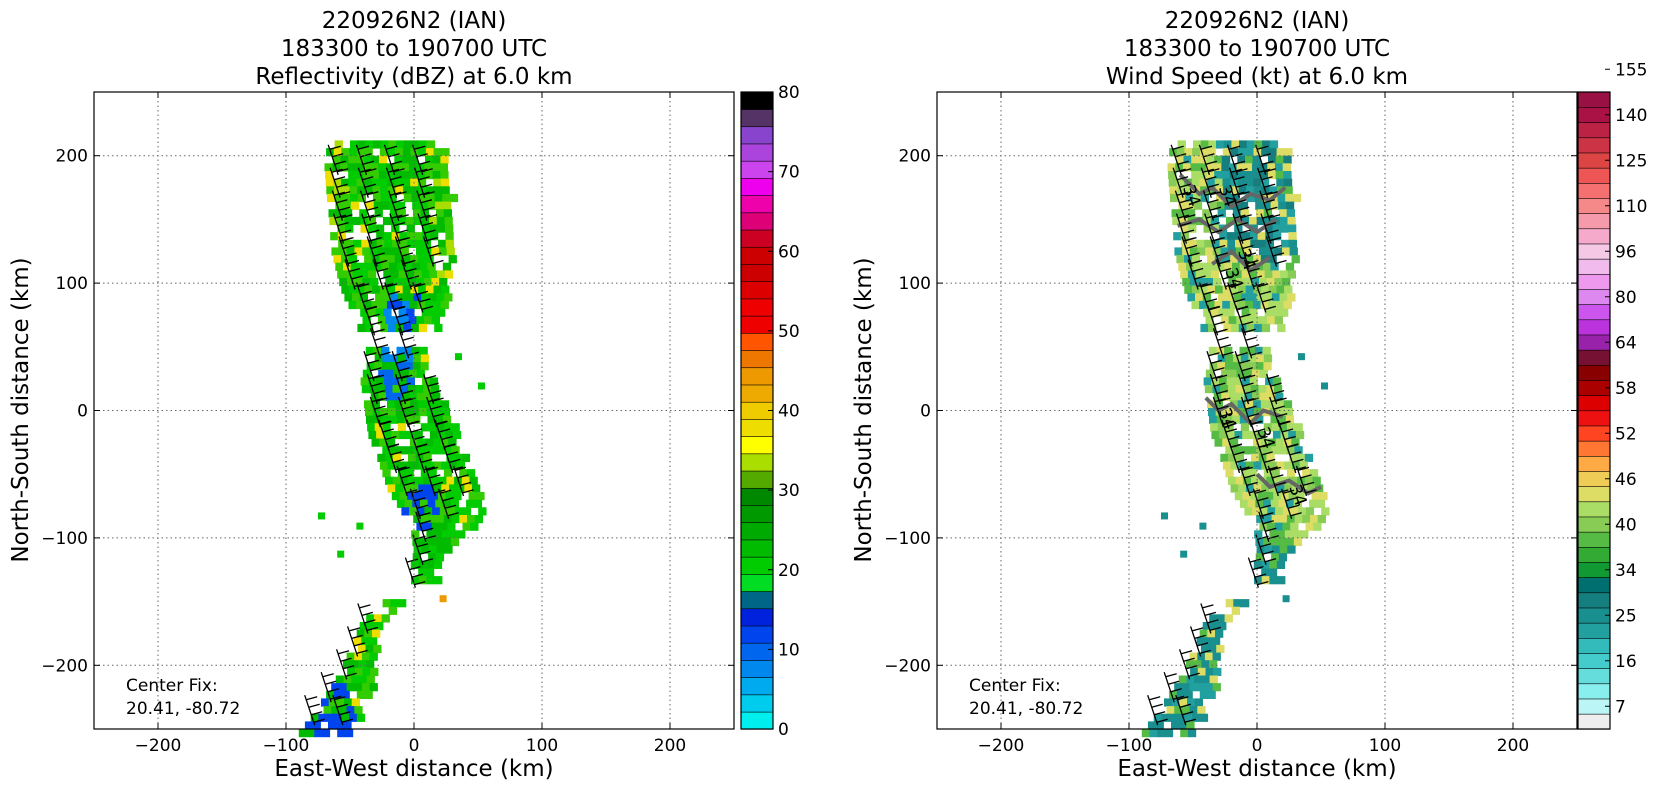  What do you see at coordinates (1001, 746) in the screenshot?
I see `x-tick-label: −200` at bounding box center [1001, 746].